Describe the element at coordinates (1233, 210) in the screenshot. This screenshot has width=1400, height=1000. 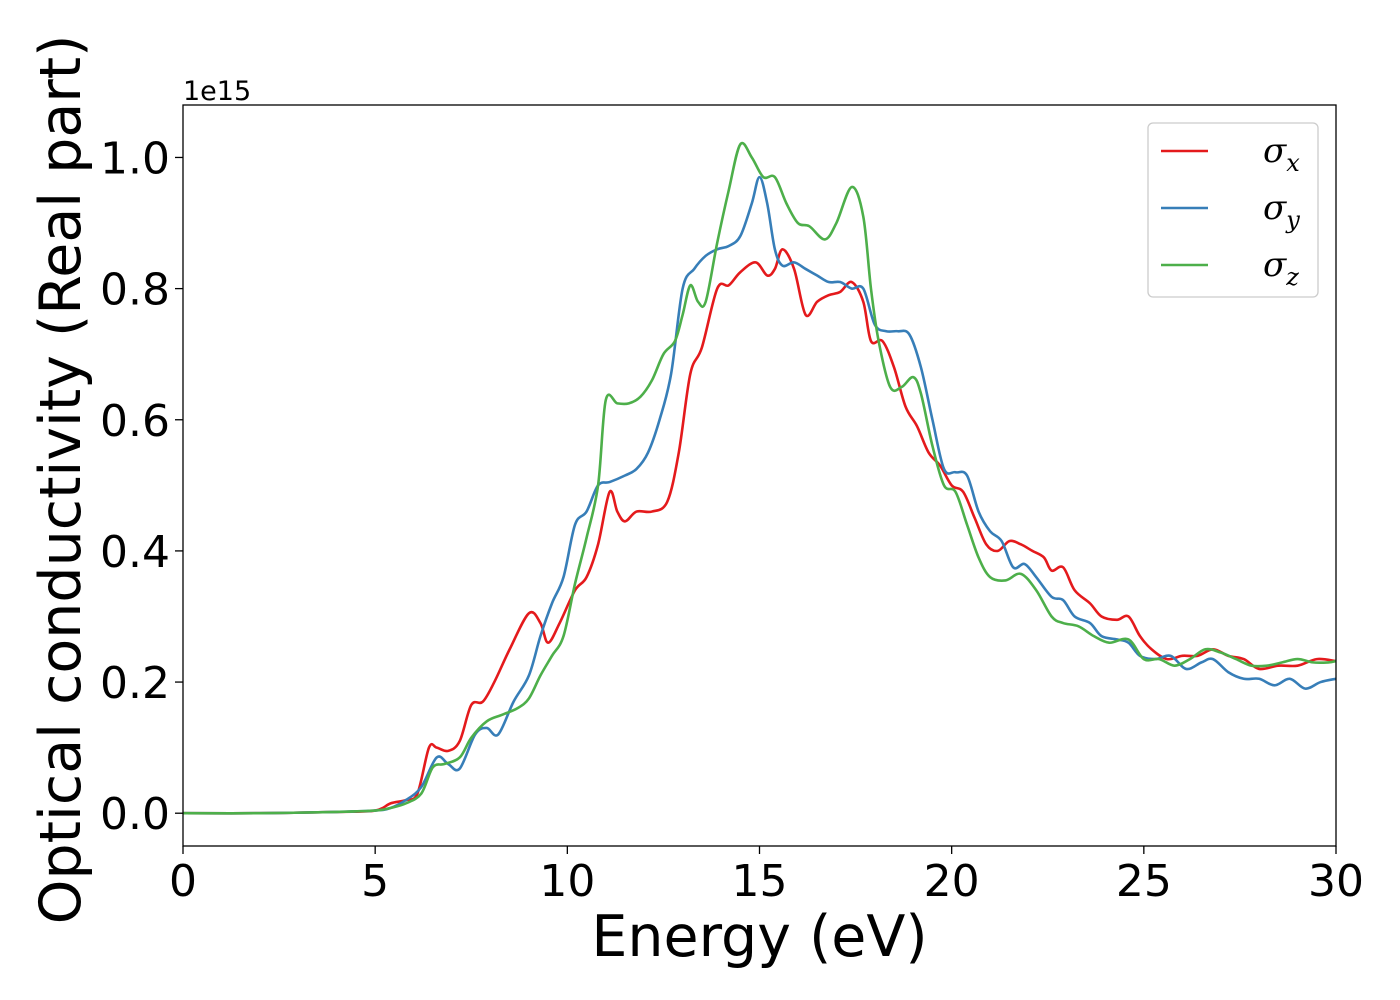
I see `legend-box` at that location.